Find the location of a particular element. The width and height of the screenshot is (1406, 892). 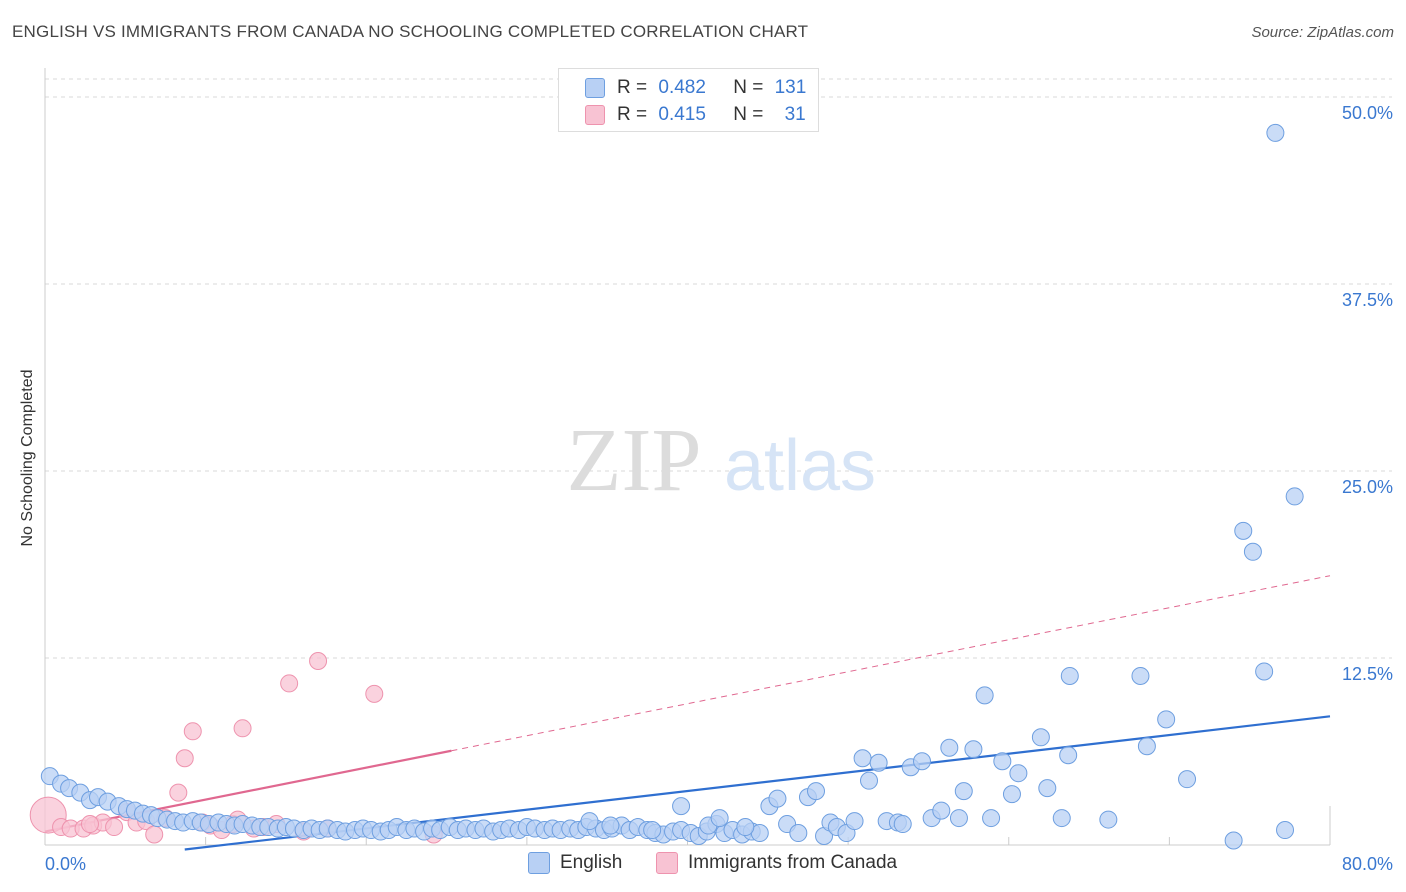

canada-swatch-icon is located at coordinates (595, 115).